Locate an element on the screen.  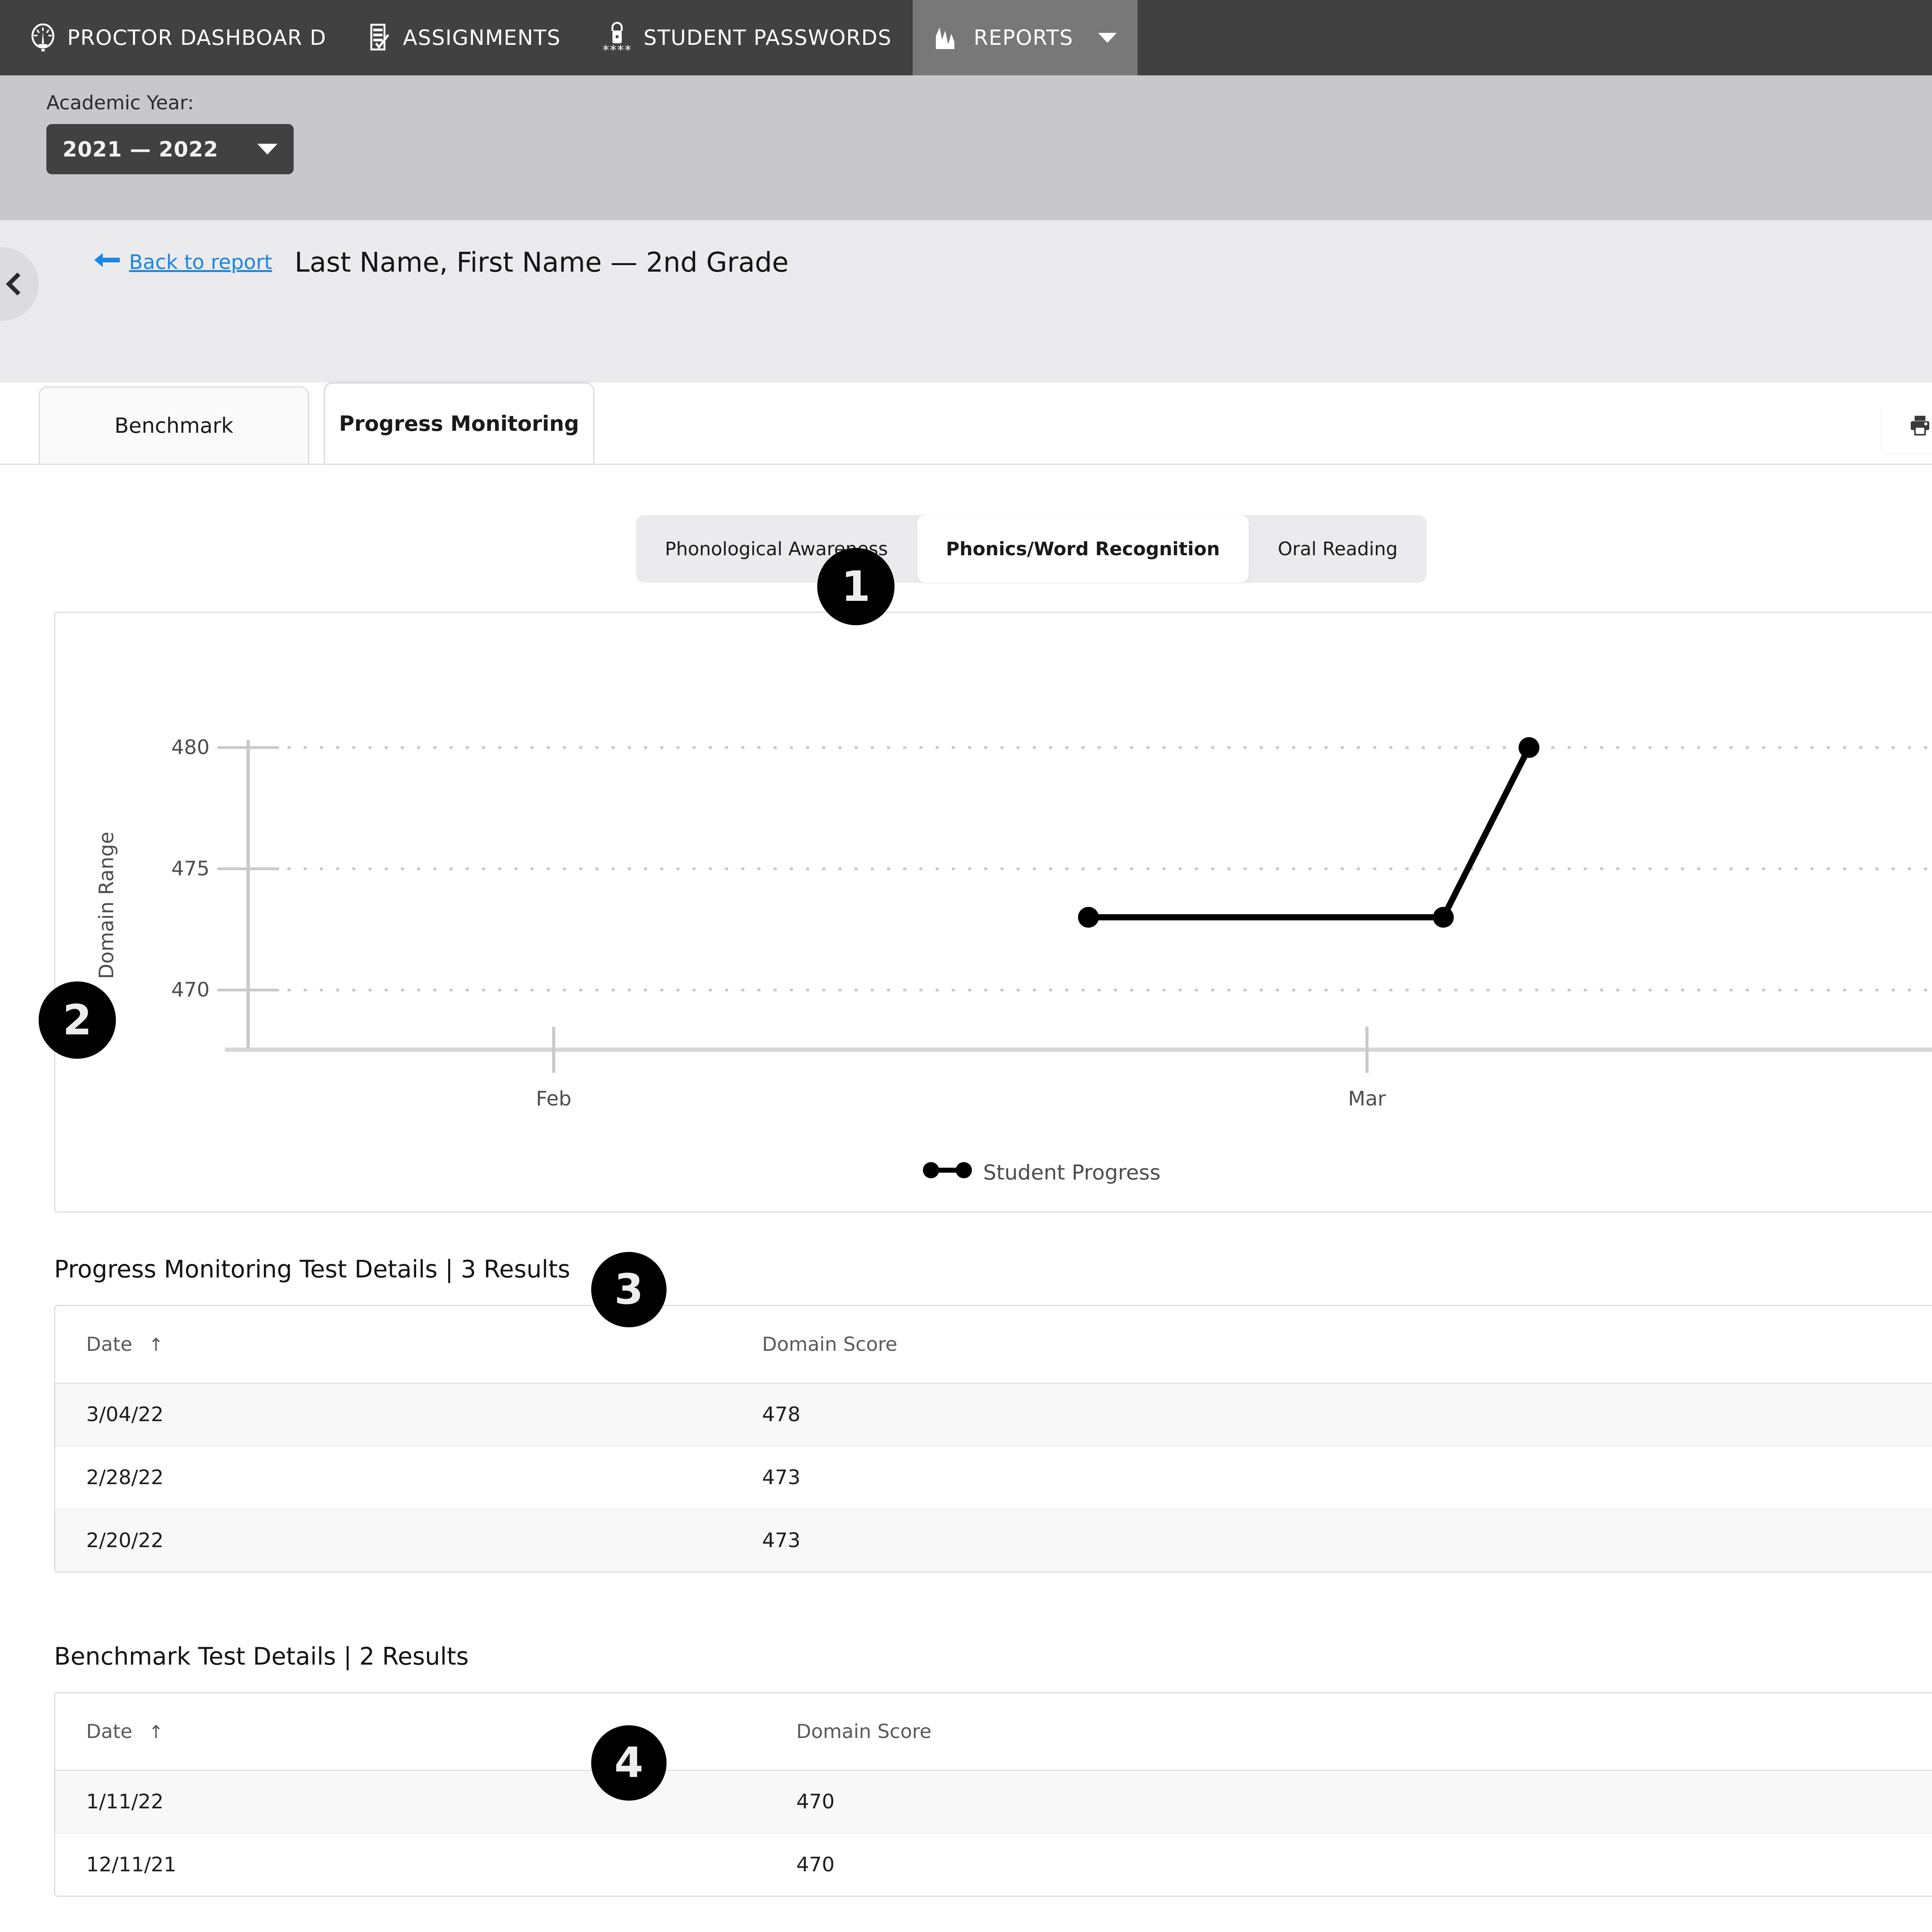
lock-icon: **** is located at coordinates (617, 39).